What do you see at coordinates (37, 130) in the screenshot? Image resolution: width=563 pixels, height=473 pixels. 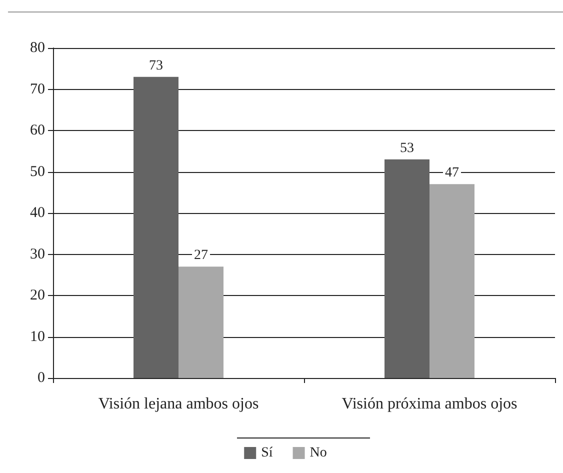 I see `y-tick-label: 60` at bounding box center [37, 130].